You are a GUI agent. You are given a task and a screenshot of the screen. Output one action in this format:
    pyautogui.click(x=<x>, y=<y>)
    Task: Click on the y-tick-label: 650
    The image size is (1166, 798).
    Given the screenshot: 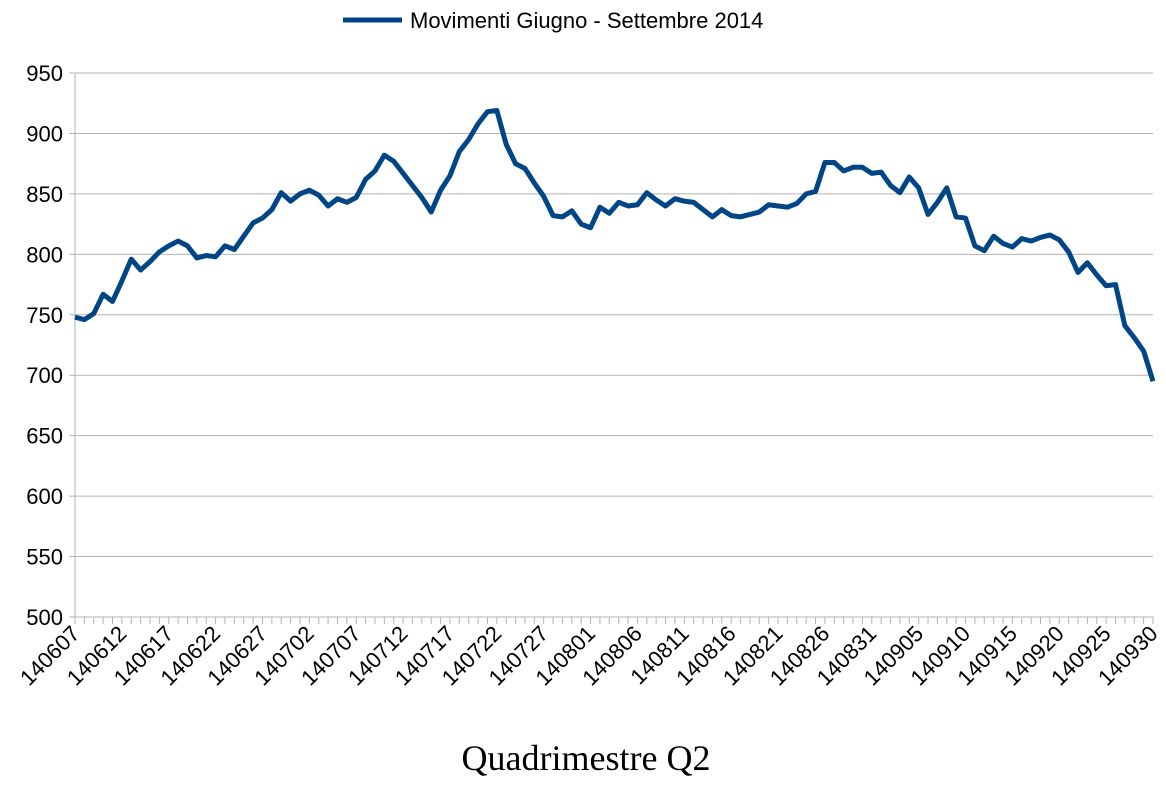 What is the action you would take?
    pyautogui.click(x=44, y=436)
    